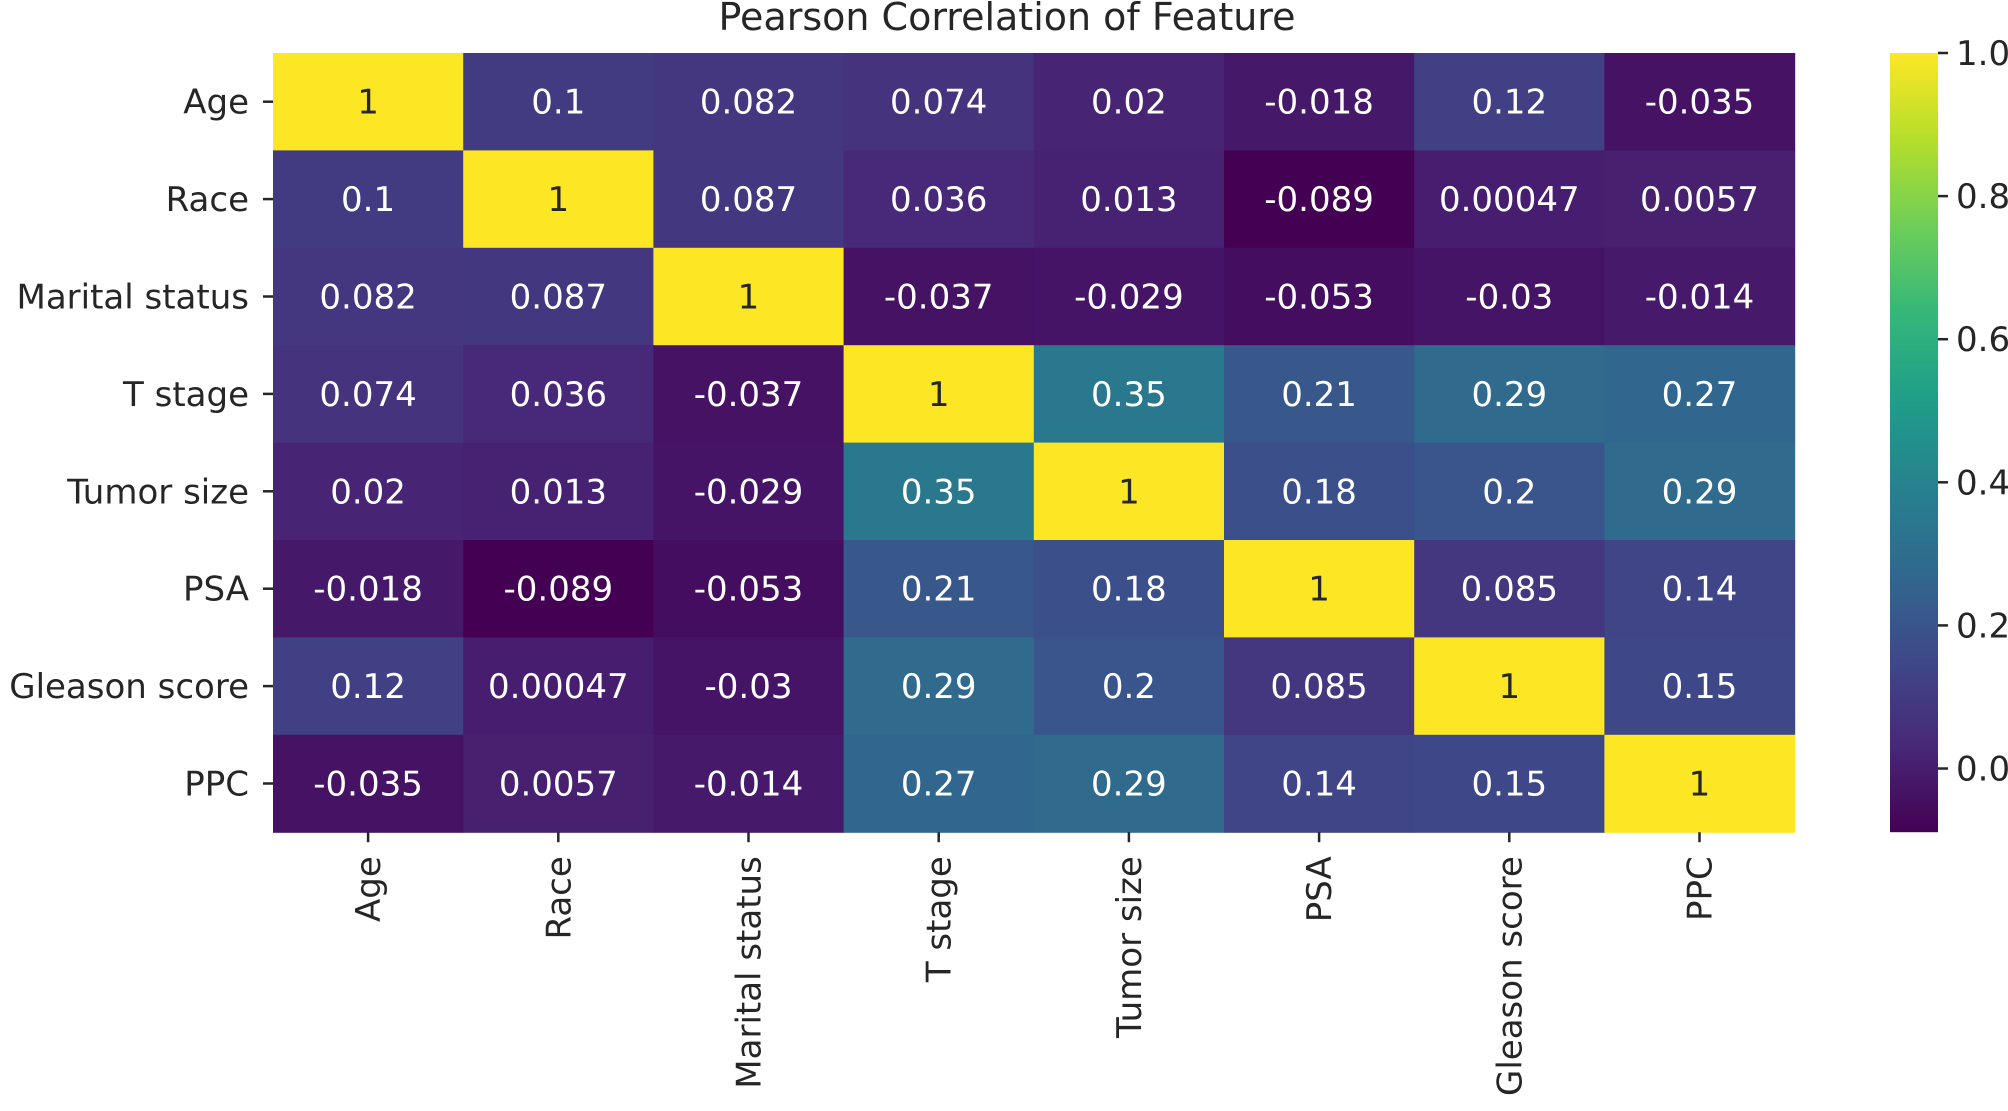 The image size is (2008, 1111). I want to click on row-tick-label: Marital status, so click(133, 298).